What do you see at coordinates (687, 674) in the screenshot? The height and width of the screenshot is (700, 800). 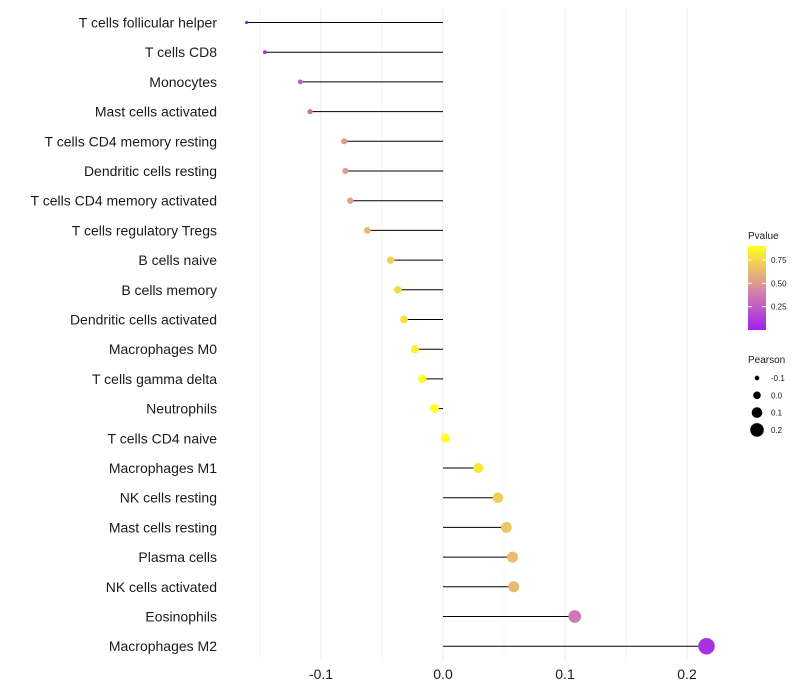 I see `x-tick-label: 0.2` at bounding box center [687, 674].